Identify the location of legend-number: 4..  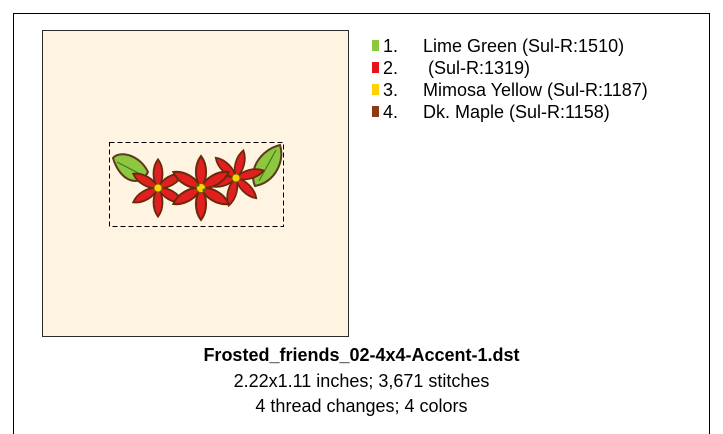
(391, 112).